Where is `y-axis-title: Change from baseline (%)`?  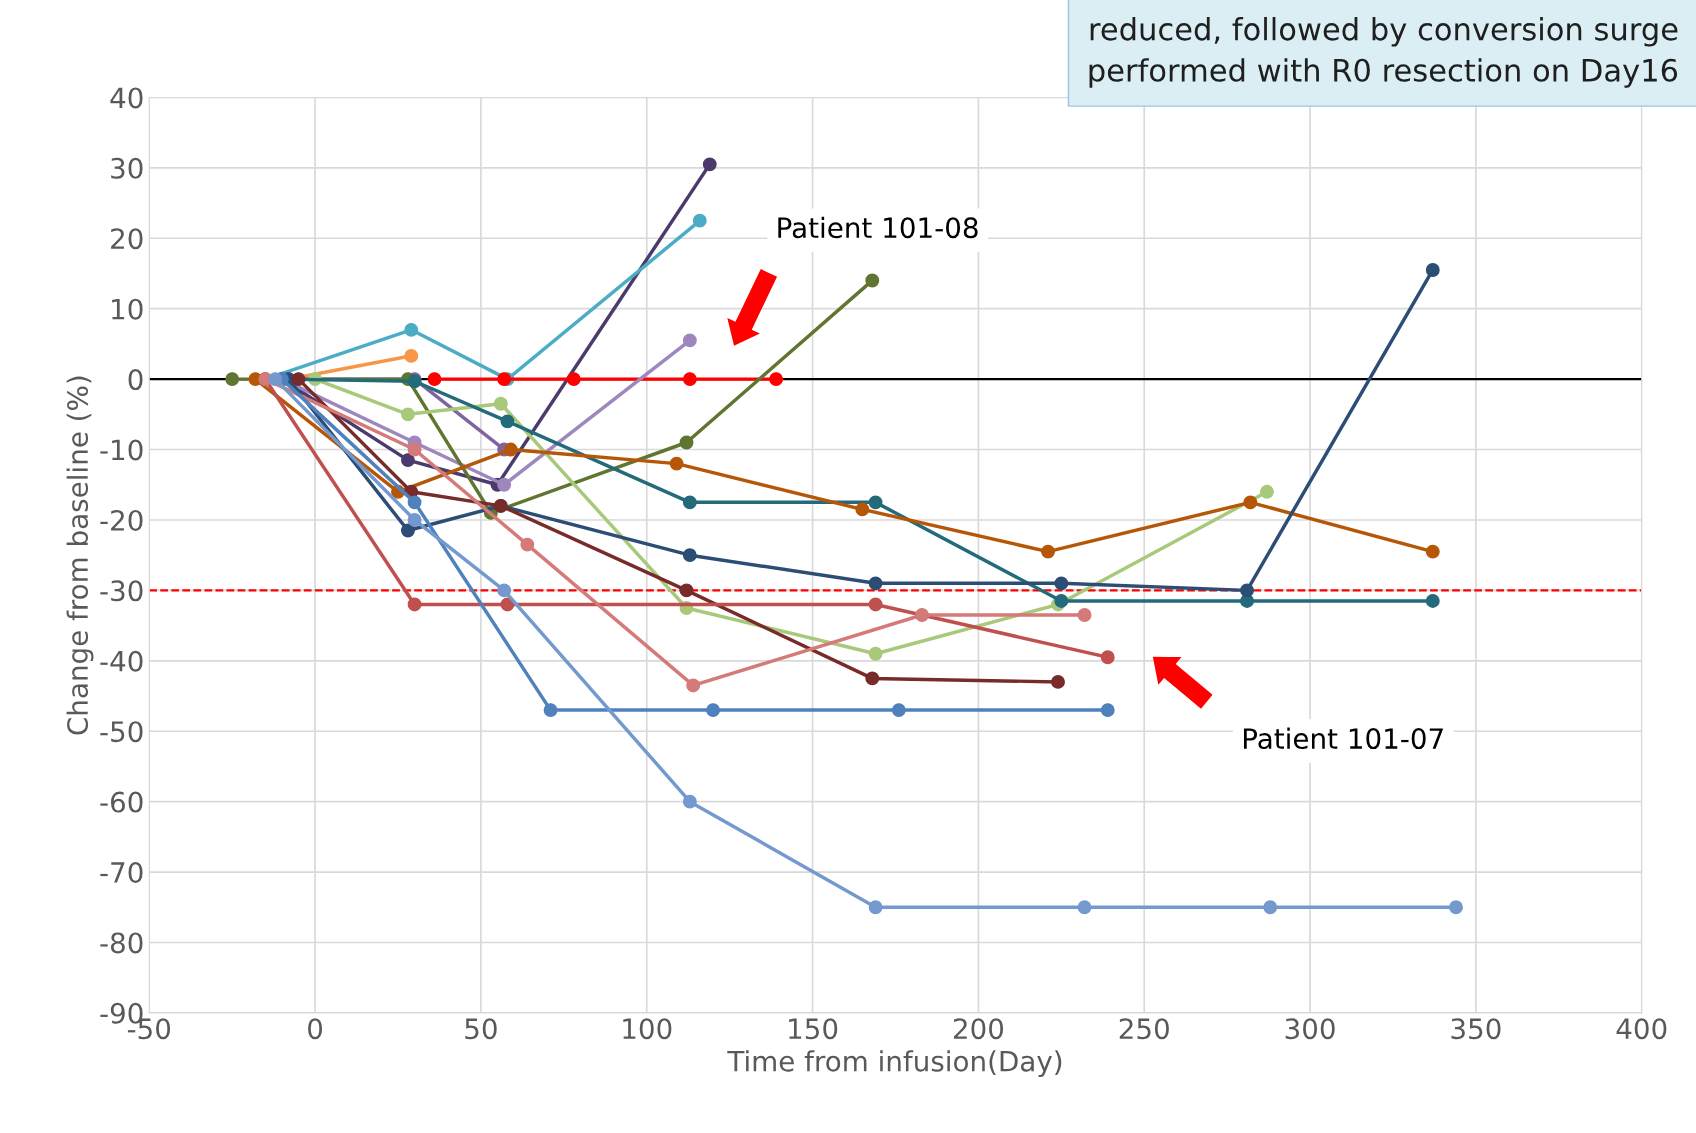 y-axis-title: Change from baseline (%) is located at coordinates (80, 555).